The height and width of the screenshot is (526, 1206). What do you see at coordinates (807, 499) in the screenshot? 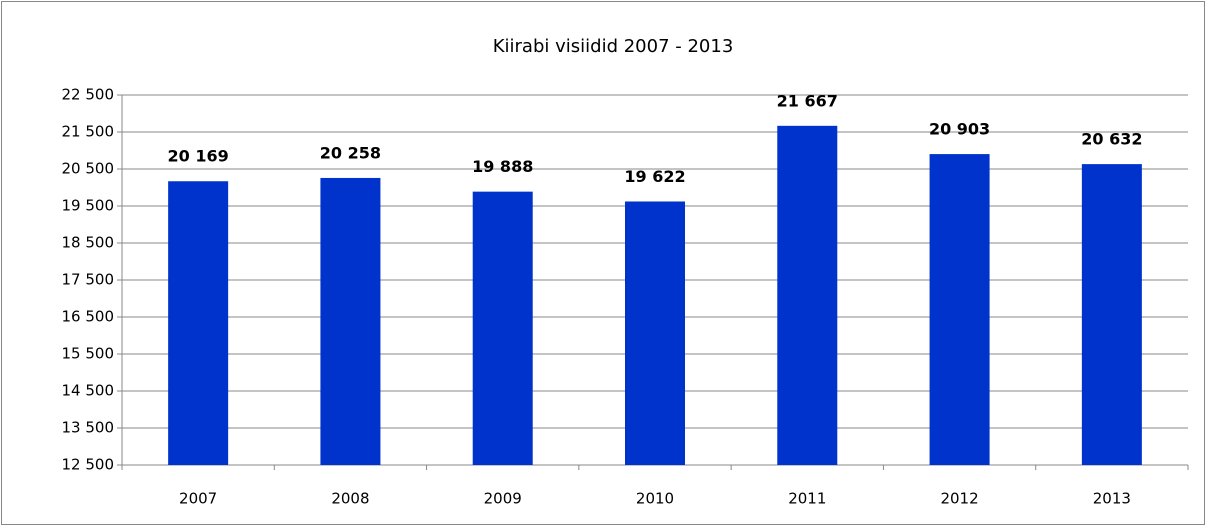
I see `x-tick-label: 2011` at bounding box center [807, 499].